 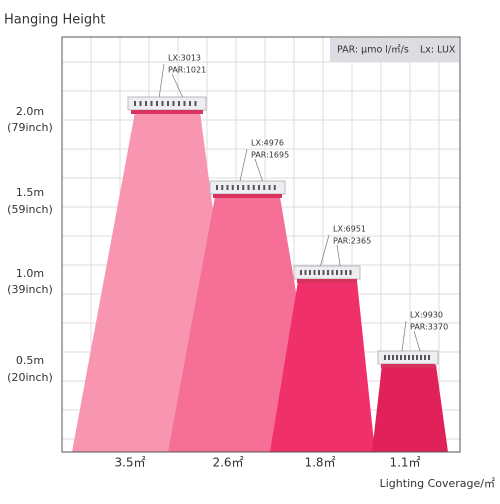 I want to click on height-inch-label: (39inch), so click(x=30, y=289).